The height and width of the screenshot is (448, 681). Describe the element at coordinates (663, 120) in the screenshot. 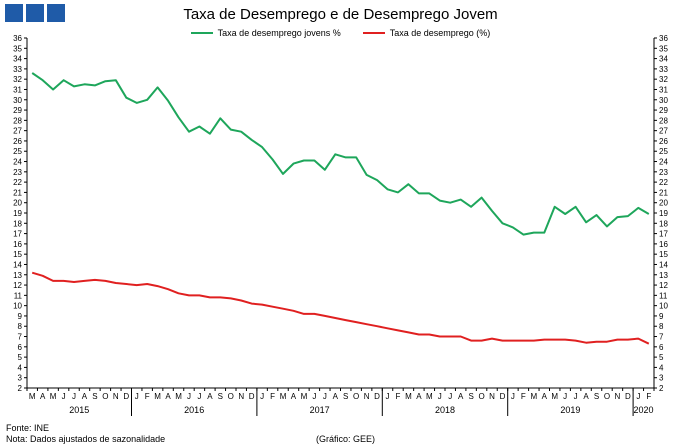

I see `y-tick-label-right: 28` at that location.